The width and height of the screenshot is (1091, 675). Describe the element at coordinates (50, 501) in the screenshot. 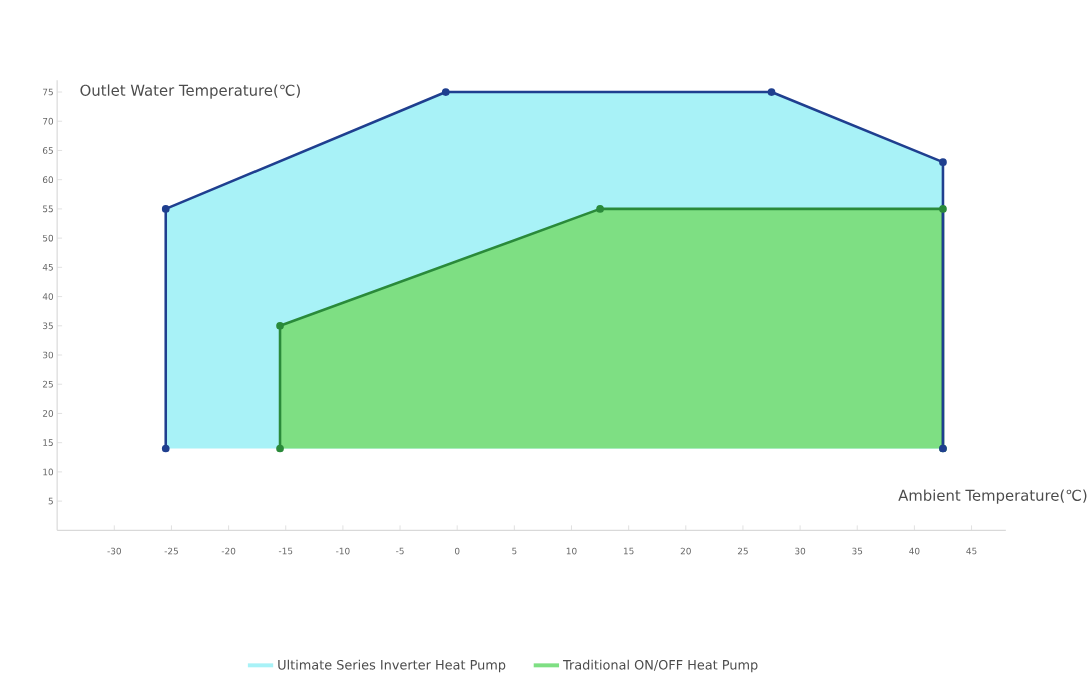

I see `y-tick-label: 5` at that location.